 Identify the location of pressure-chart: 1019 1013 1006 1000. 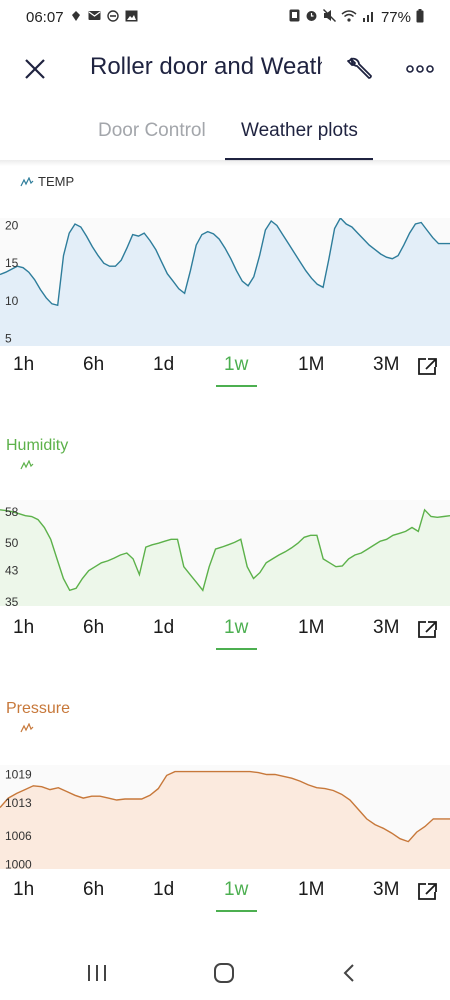
(225, 818).